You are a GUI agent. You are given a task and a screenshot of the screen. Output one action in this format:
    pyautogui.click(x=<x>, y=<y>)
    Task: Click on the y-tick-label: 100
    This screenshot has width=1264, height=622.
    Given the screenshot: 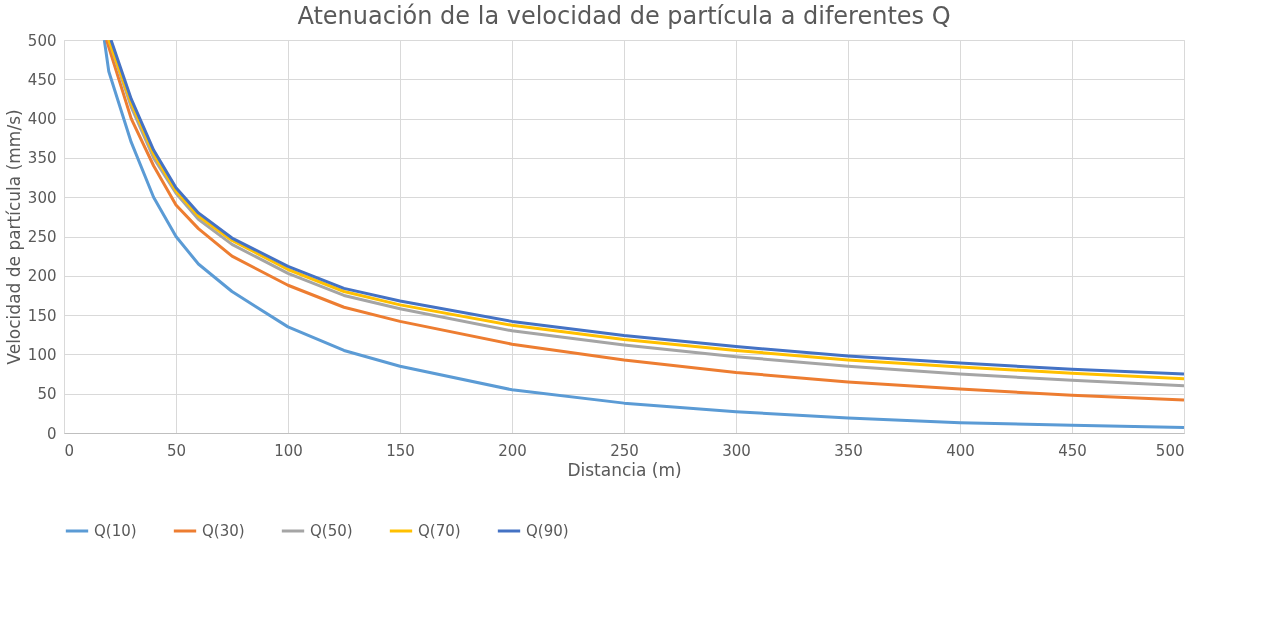 What is the action you would take?
    pyautogui.click(x=42, y=354)
    